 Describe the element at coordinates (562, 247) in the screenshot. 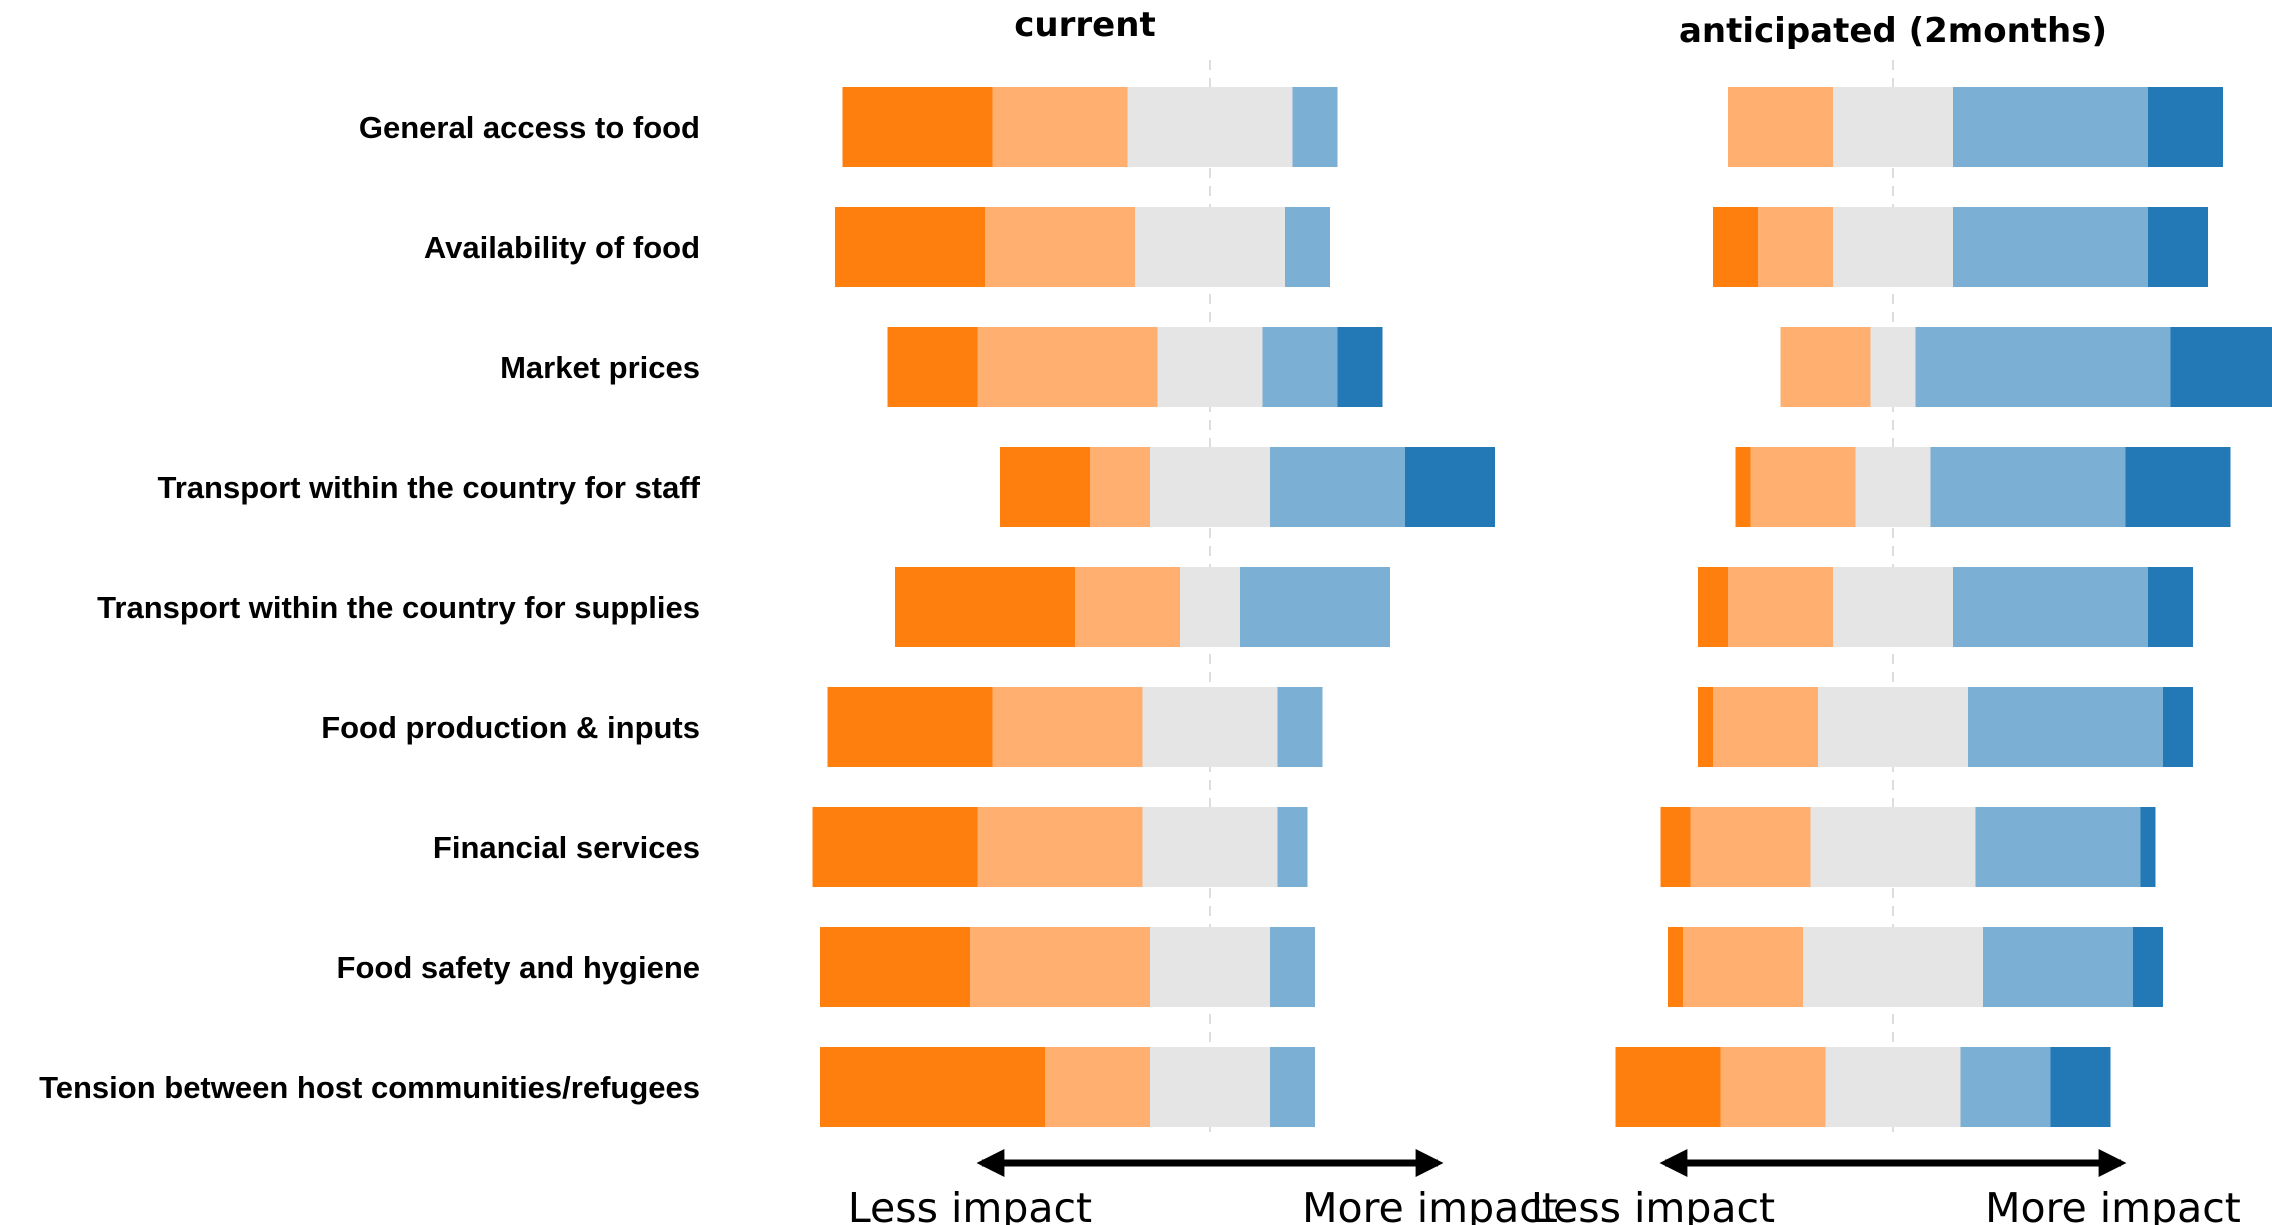

I see `category-label-availability-of-food: Availability of food` at that location.